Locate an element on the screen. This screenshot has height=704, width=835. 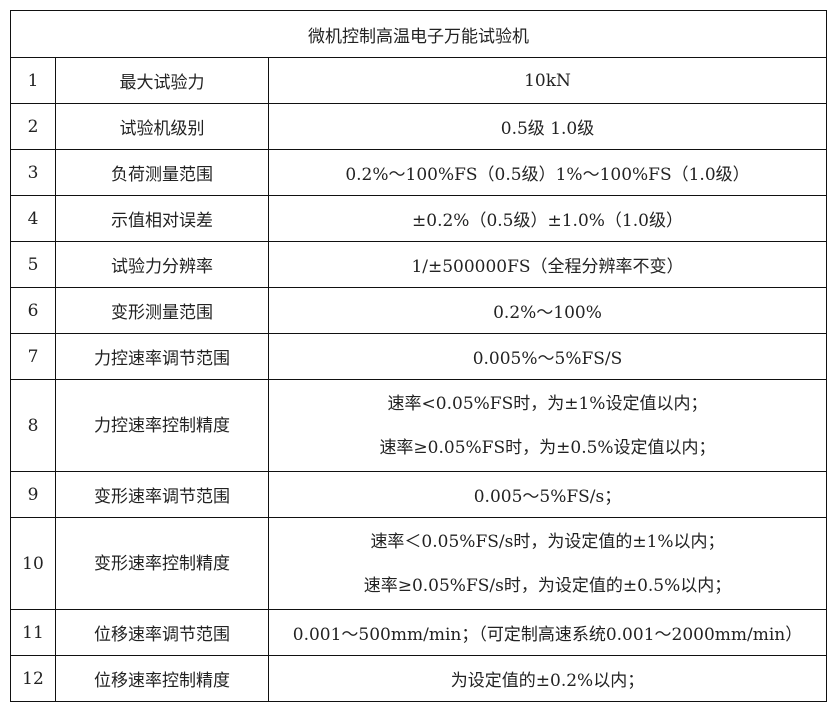
row-number: 6 is located at coordinates (33, 310).